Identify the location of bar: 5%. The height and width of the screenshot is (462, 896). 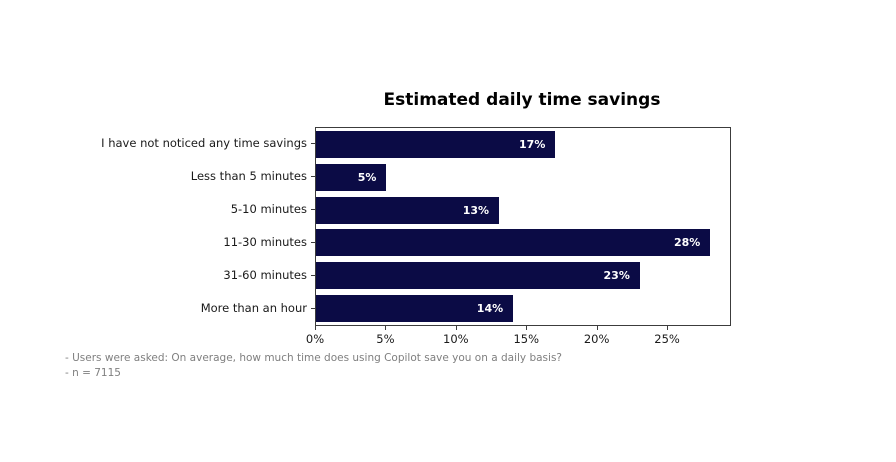
(351, 177).